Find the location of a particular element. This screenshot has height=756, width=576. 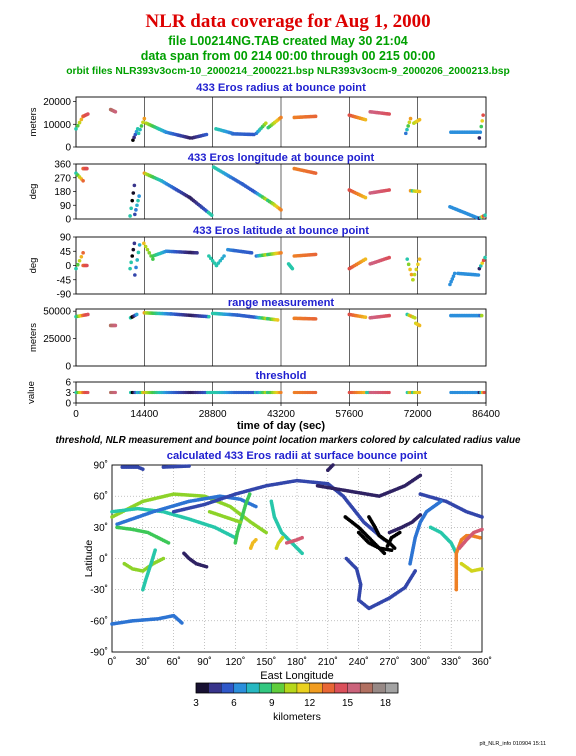

y-tick-label: 45 is located at coordinates (66, 252).